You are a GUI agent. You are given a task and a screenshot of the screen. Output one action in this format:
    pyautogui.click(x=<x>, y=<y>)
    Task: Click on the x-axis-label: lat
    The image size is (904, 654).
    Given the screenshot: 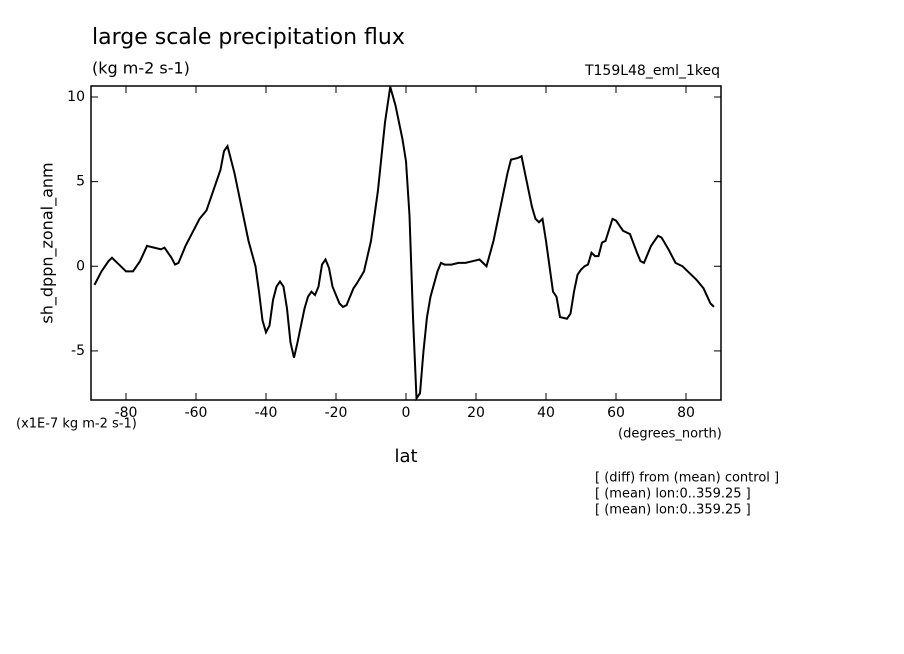 What is the action you would take?
    pyautogui.click(x=405, y=456)
    